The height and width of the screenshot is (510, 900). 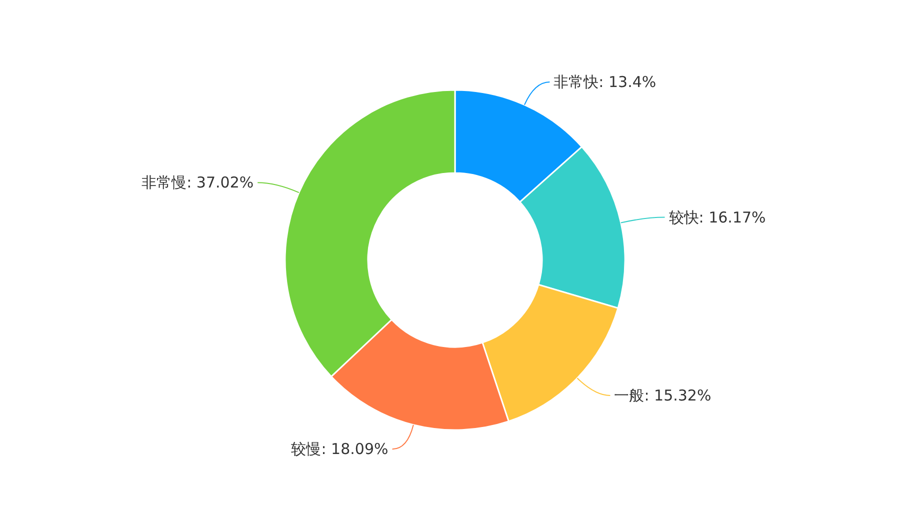 What do you see at coordinates (306, 449) in the screenshot?
I see `slice-label: 较慢` at bounding box center [306, 449].